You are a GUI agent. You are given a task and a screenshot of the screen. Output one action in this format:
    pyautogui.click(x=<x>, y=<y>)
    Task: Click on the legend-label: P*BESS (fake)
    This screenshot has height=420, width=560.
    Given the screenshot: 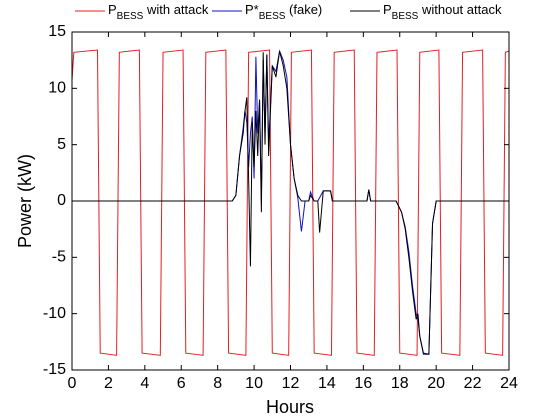 What is the action you would take?
    pyautogui.click(x=283, y=12)
    